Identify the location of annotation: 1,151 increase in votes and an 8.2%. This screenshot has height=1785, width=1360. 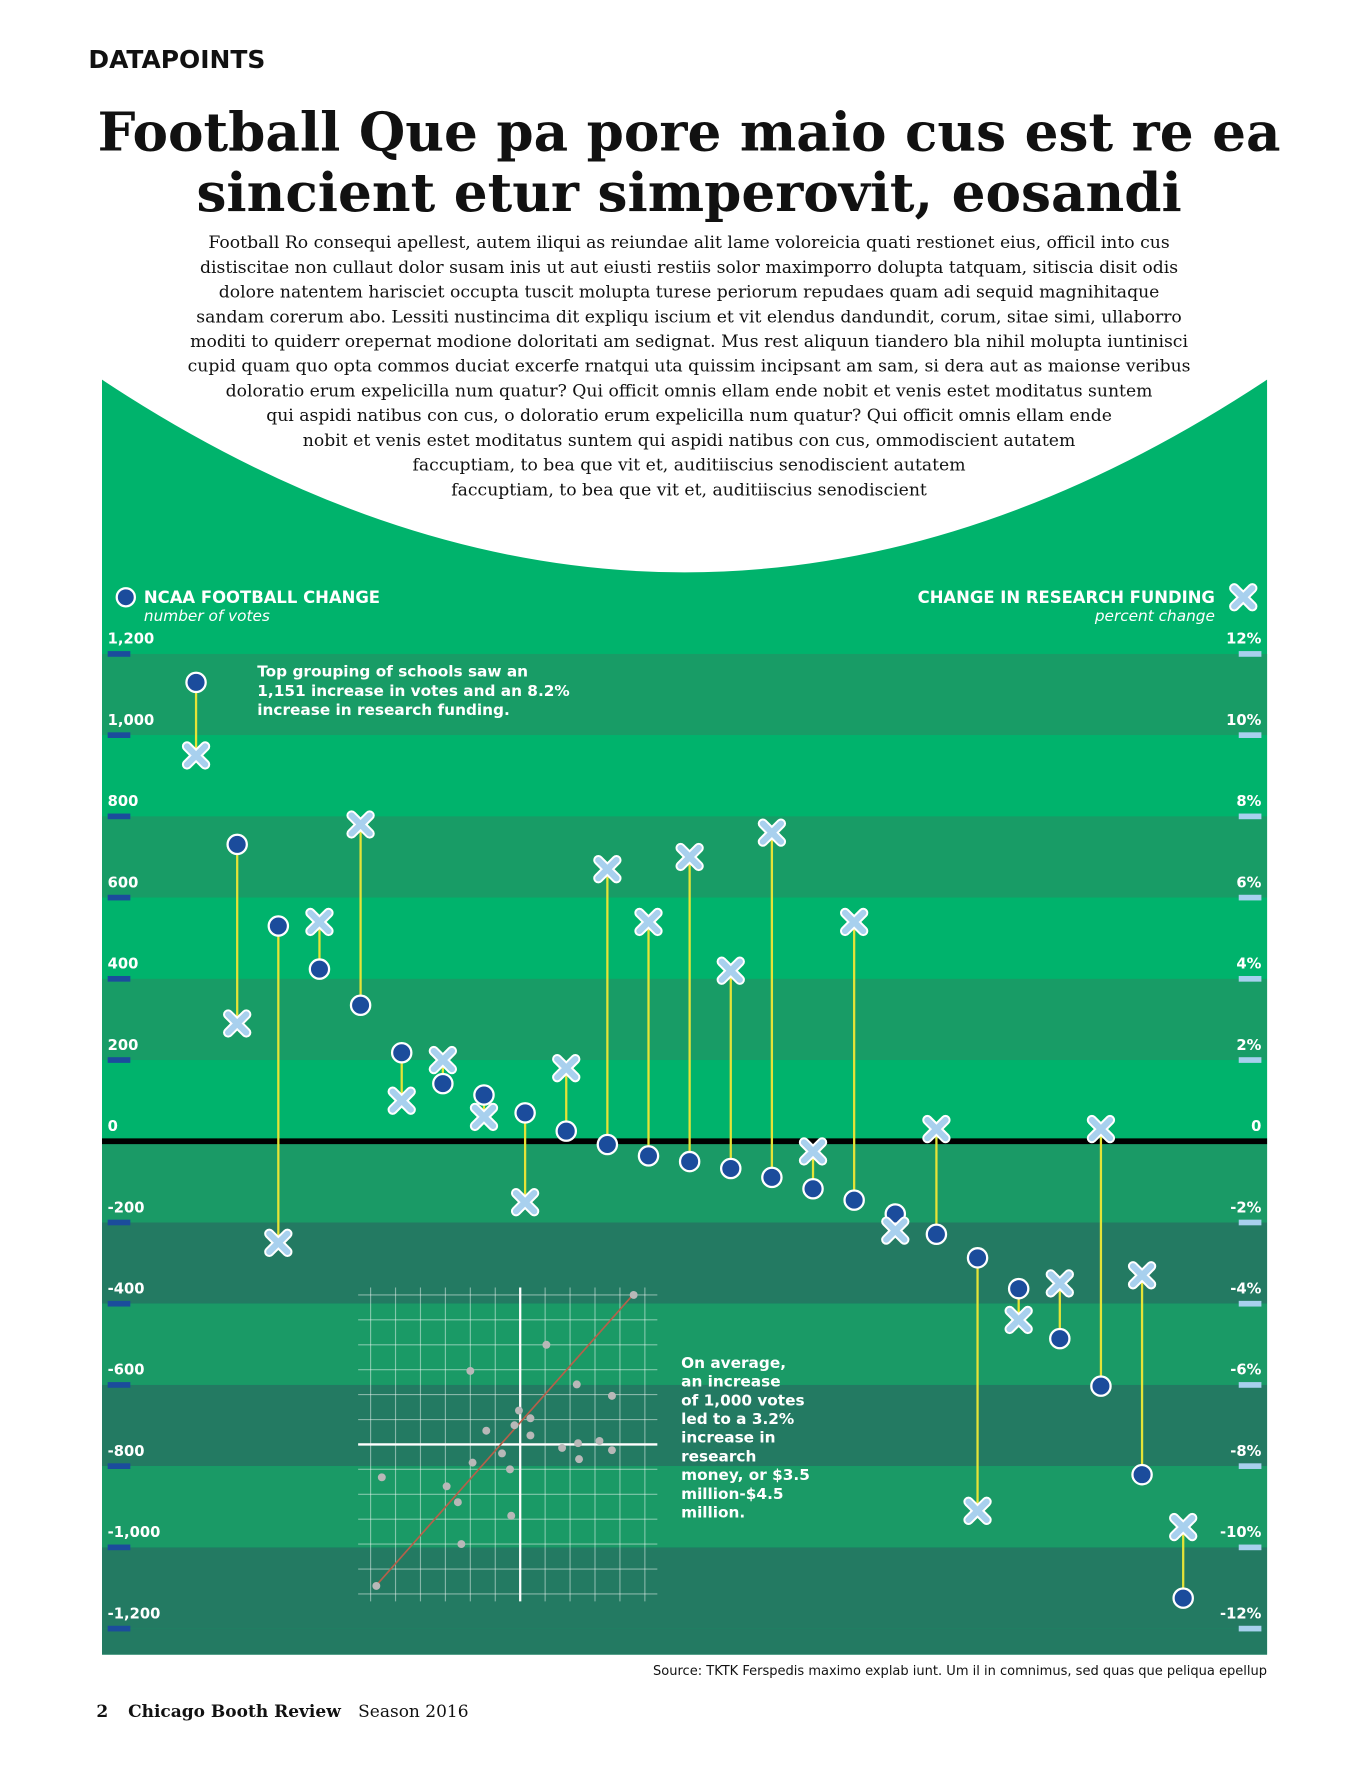
(413, 691).